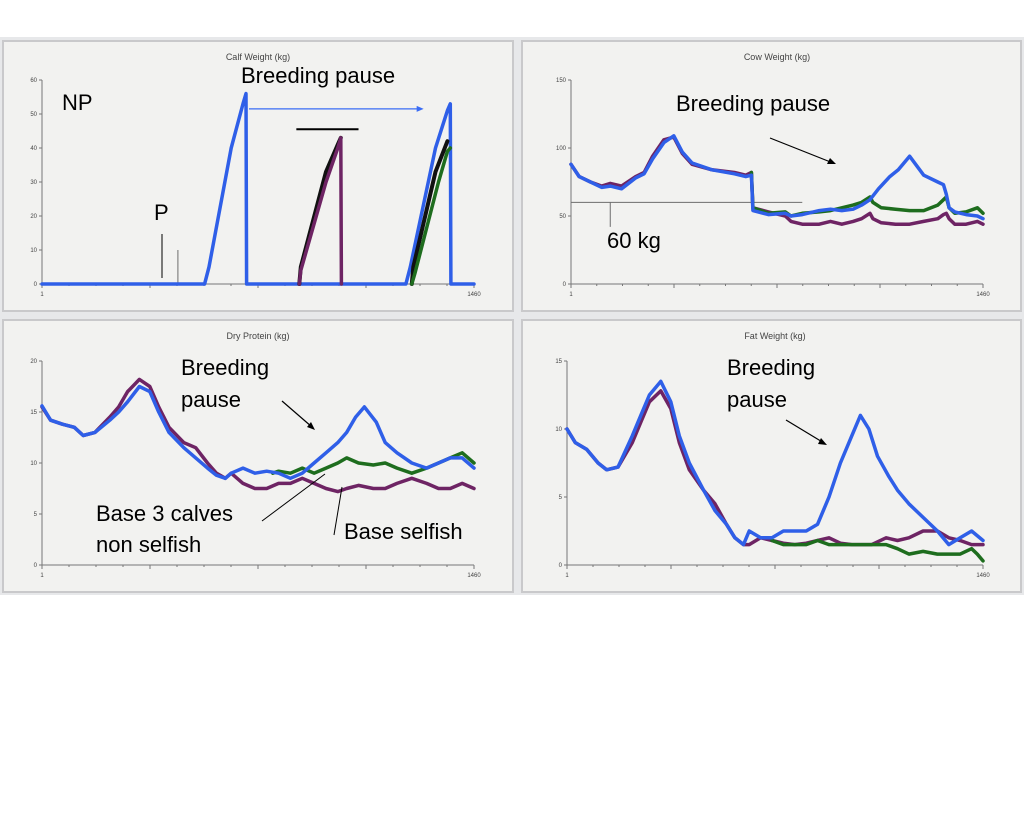 The height and width of the screenshot is (819, 1024). What do you see at coordinates (33, 183) in the screenshot?
I see `calf-y-tick-label: 30` at bounding box center [33, 183].